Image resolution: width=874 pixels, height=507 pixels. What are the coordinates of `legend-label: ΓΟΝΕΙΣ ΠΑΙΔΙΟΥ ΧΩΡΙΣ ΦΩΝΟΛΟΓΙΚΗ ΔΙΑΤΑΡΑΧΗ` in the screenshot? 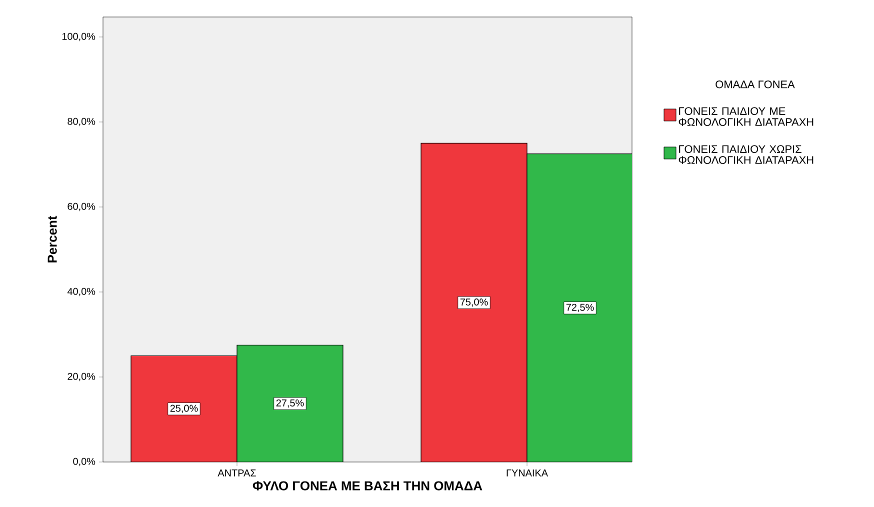 It's located at (746, 154).